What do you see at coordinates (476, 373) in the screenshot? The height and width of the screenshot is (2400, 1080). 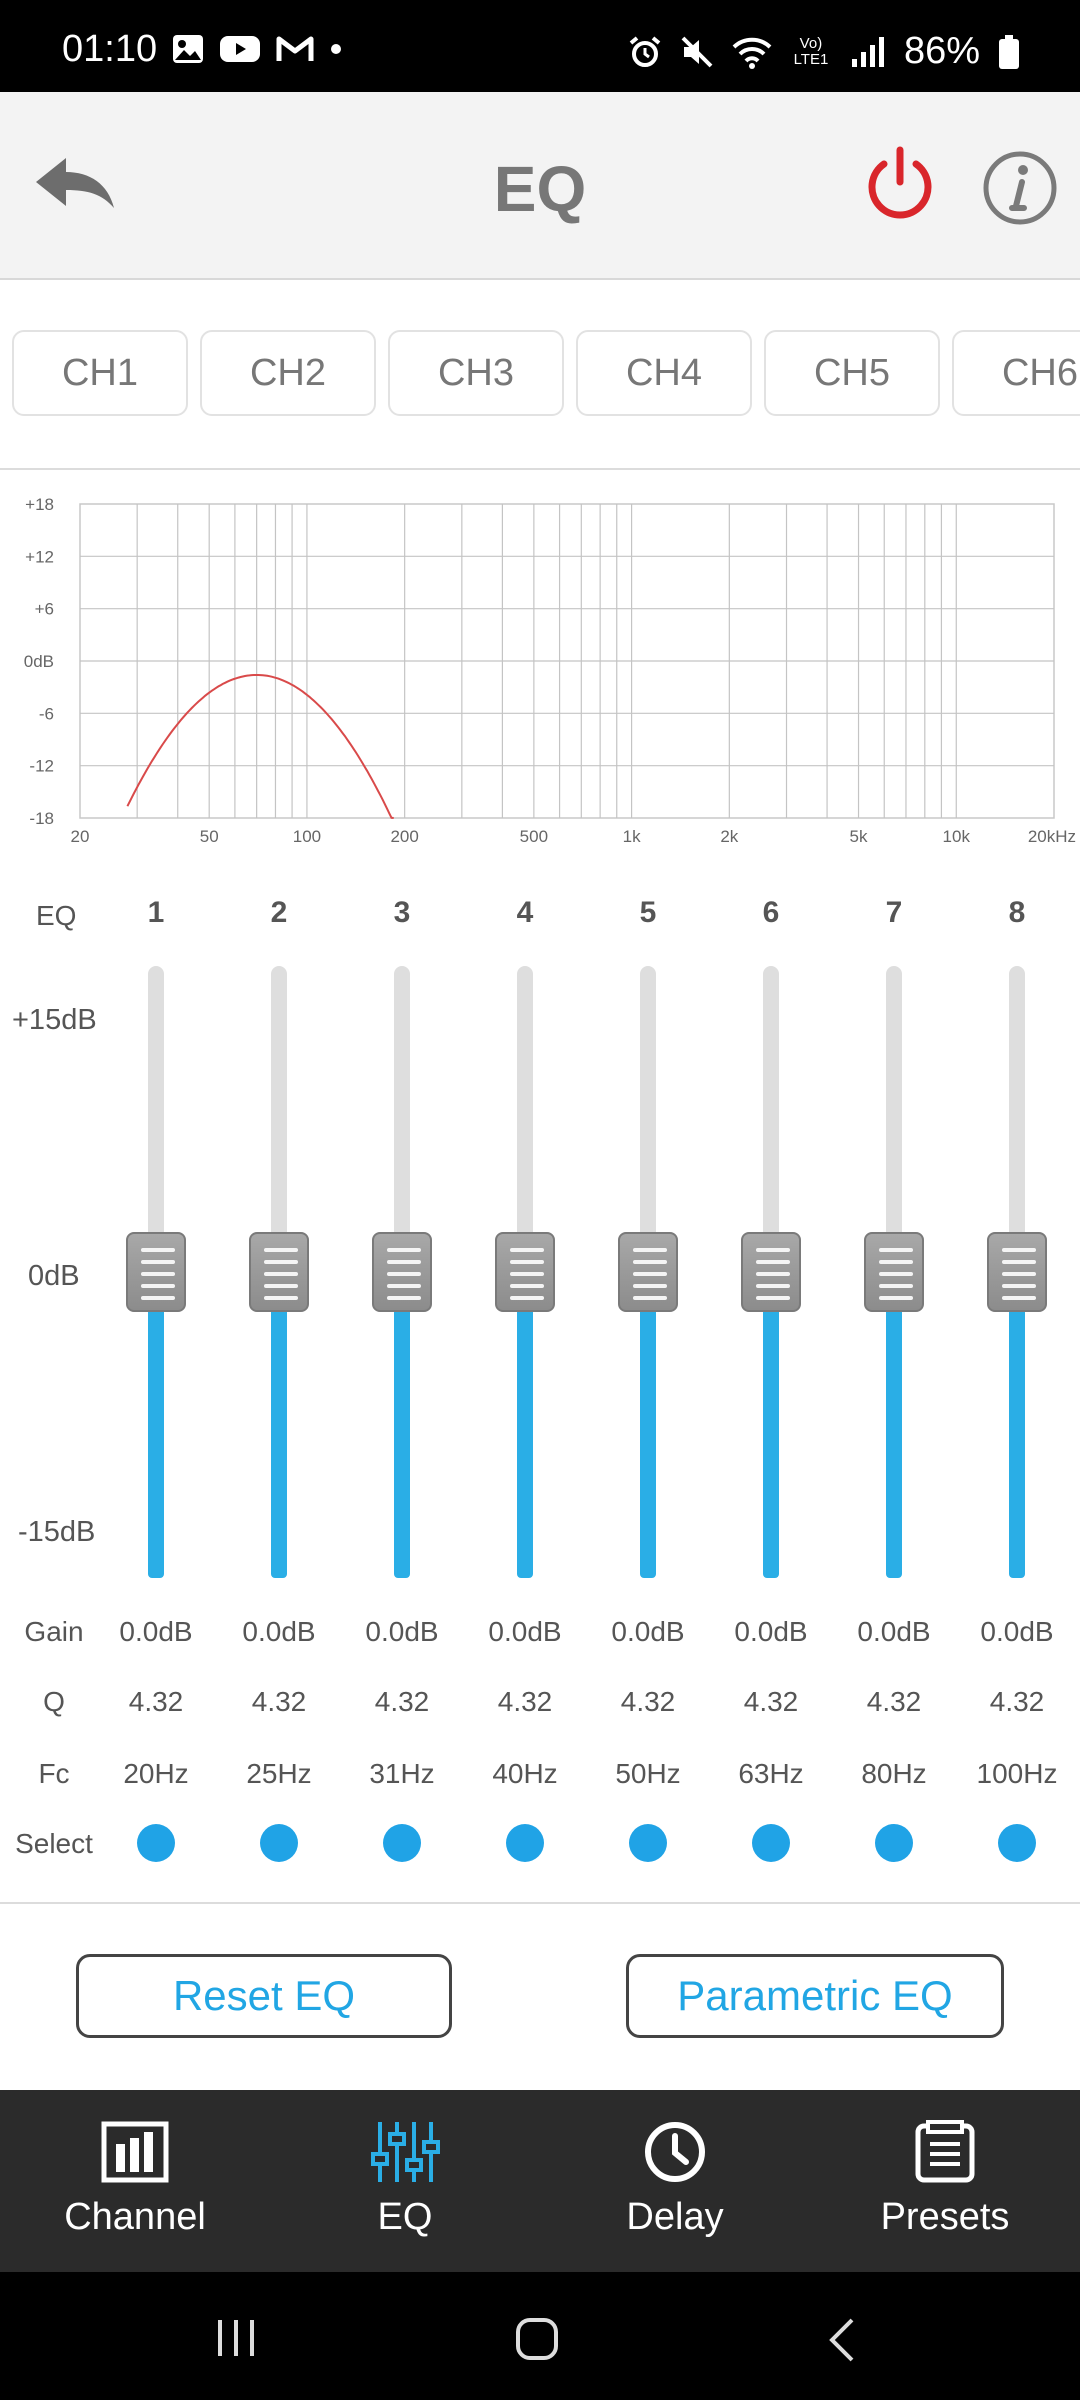 I see `tab-ch3: CH3` at bounding box center [476, 373].